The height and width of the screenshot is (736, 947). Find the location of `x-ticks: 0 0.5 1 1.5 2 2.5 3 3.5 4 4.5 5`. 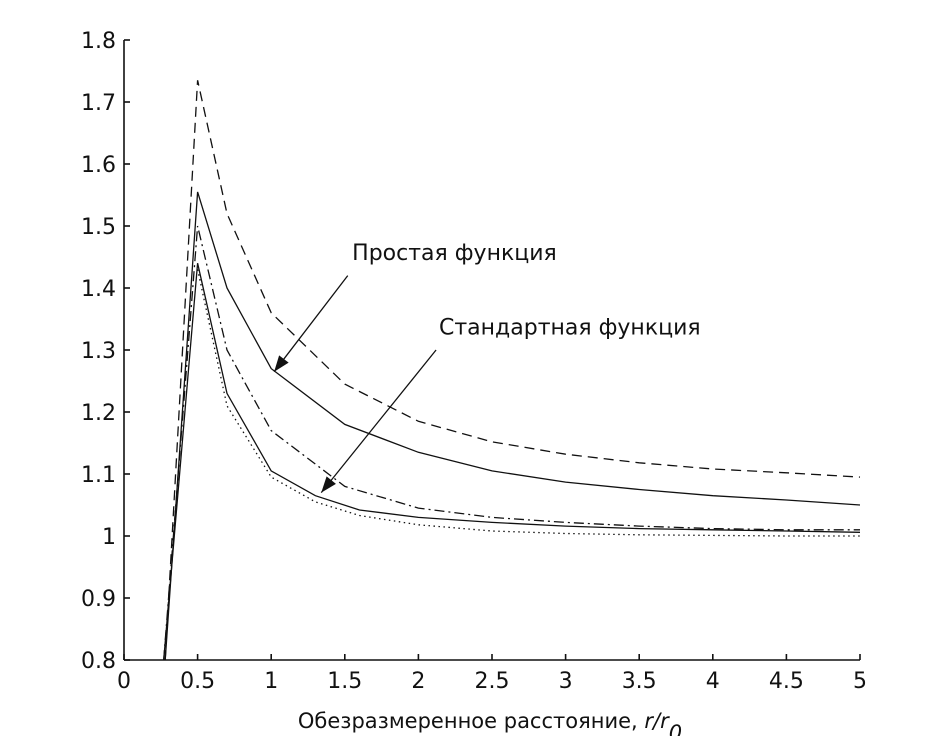

x-ticks: 0 0.5 1 1.5 2 2.5 3 3.5 4 4.5 5 is located at coordinates (492, 674).